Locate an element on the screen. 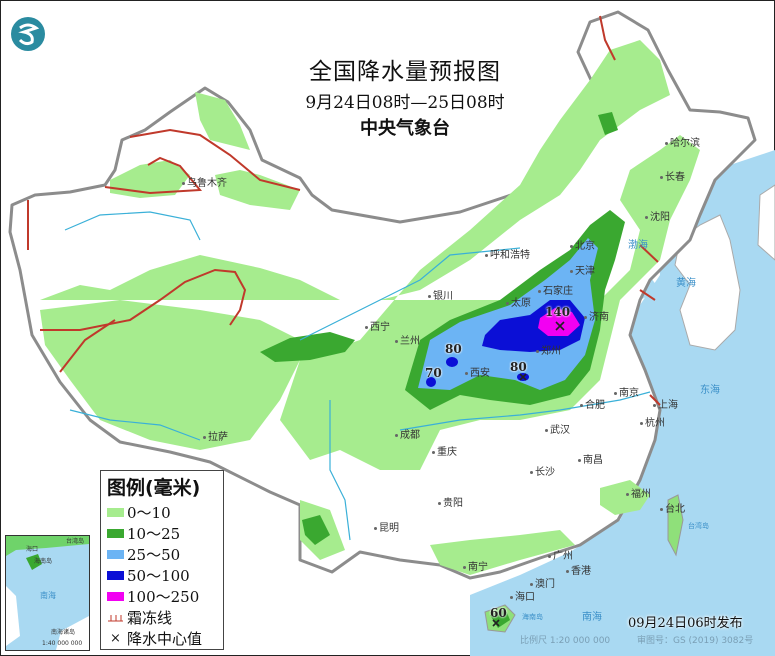 The image size is (775, 656). city-label: 澳门 is located at coordinates (542, 585).